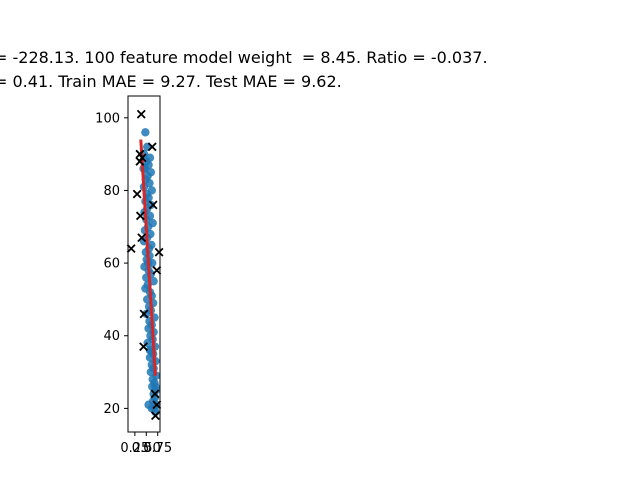 The width and height of the screenshot is (640, 480). Describe the element at coordinates (146, 448) in the screenshot. I see `x-tick-label: 0.50` at that location.